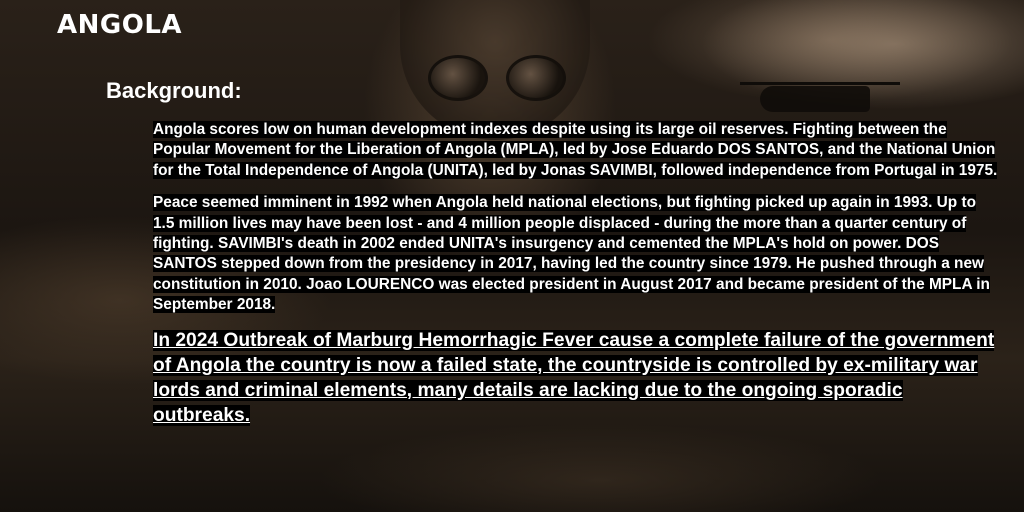 Image resolution: width=1024 pixels, height=512 pixels. I want to click on page-title: ANGOLA, so click(120, 25).